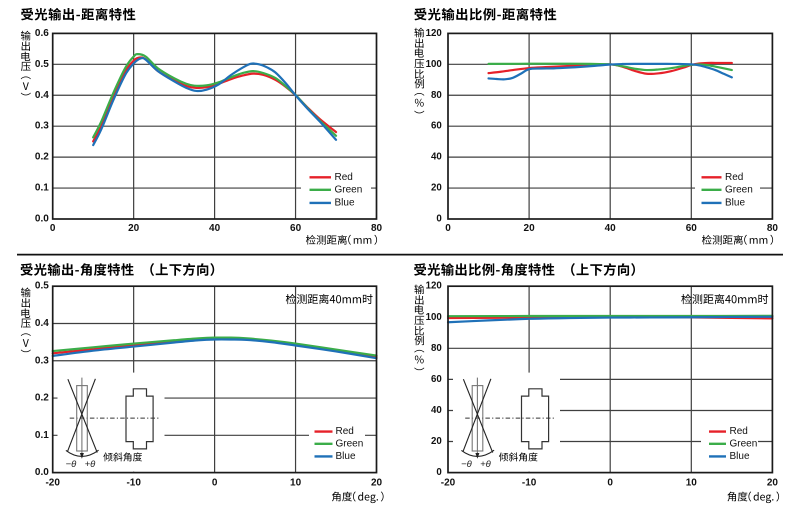 Image resolution: width=797 pixels, height=512 pixels. Describe the element at coordinates (42, 33) in the screenshot. I see `svg-text: 0.6` at that location.